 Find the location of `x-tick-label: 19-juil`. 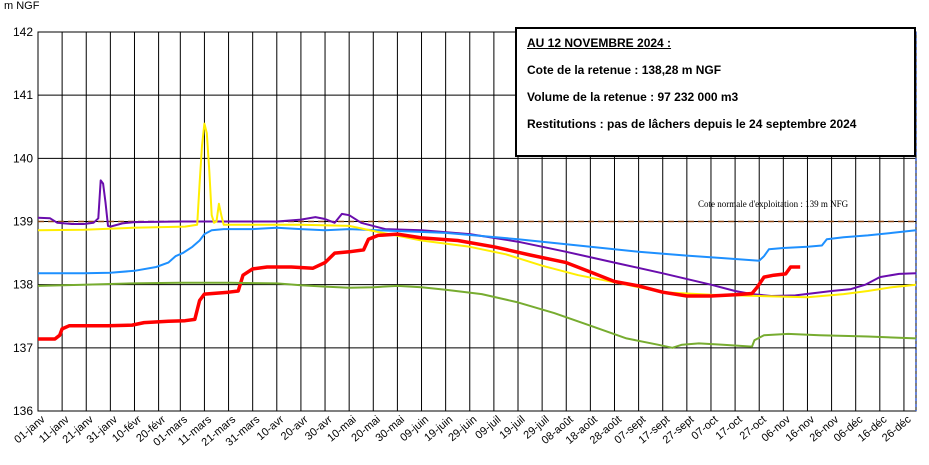

x-tick-label: 19-juil is located at coordinates (512, 428).